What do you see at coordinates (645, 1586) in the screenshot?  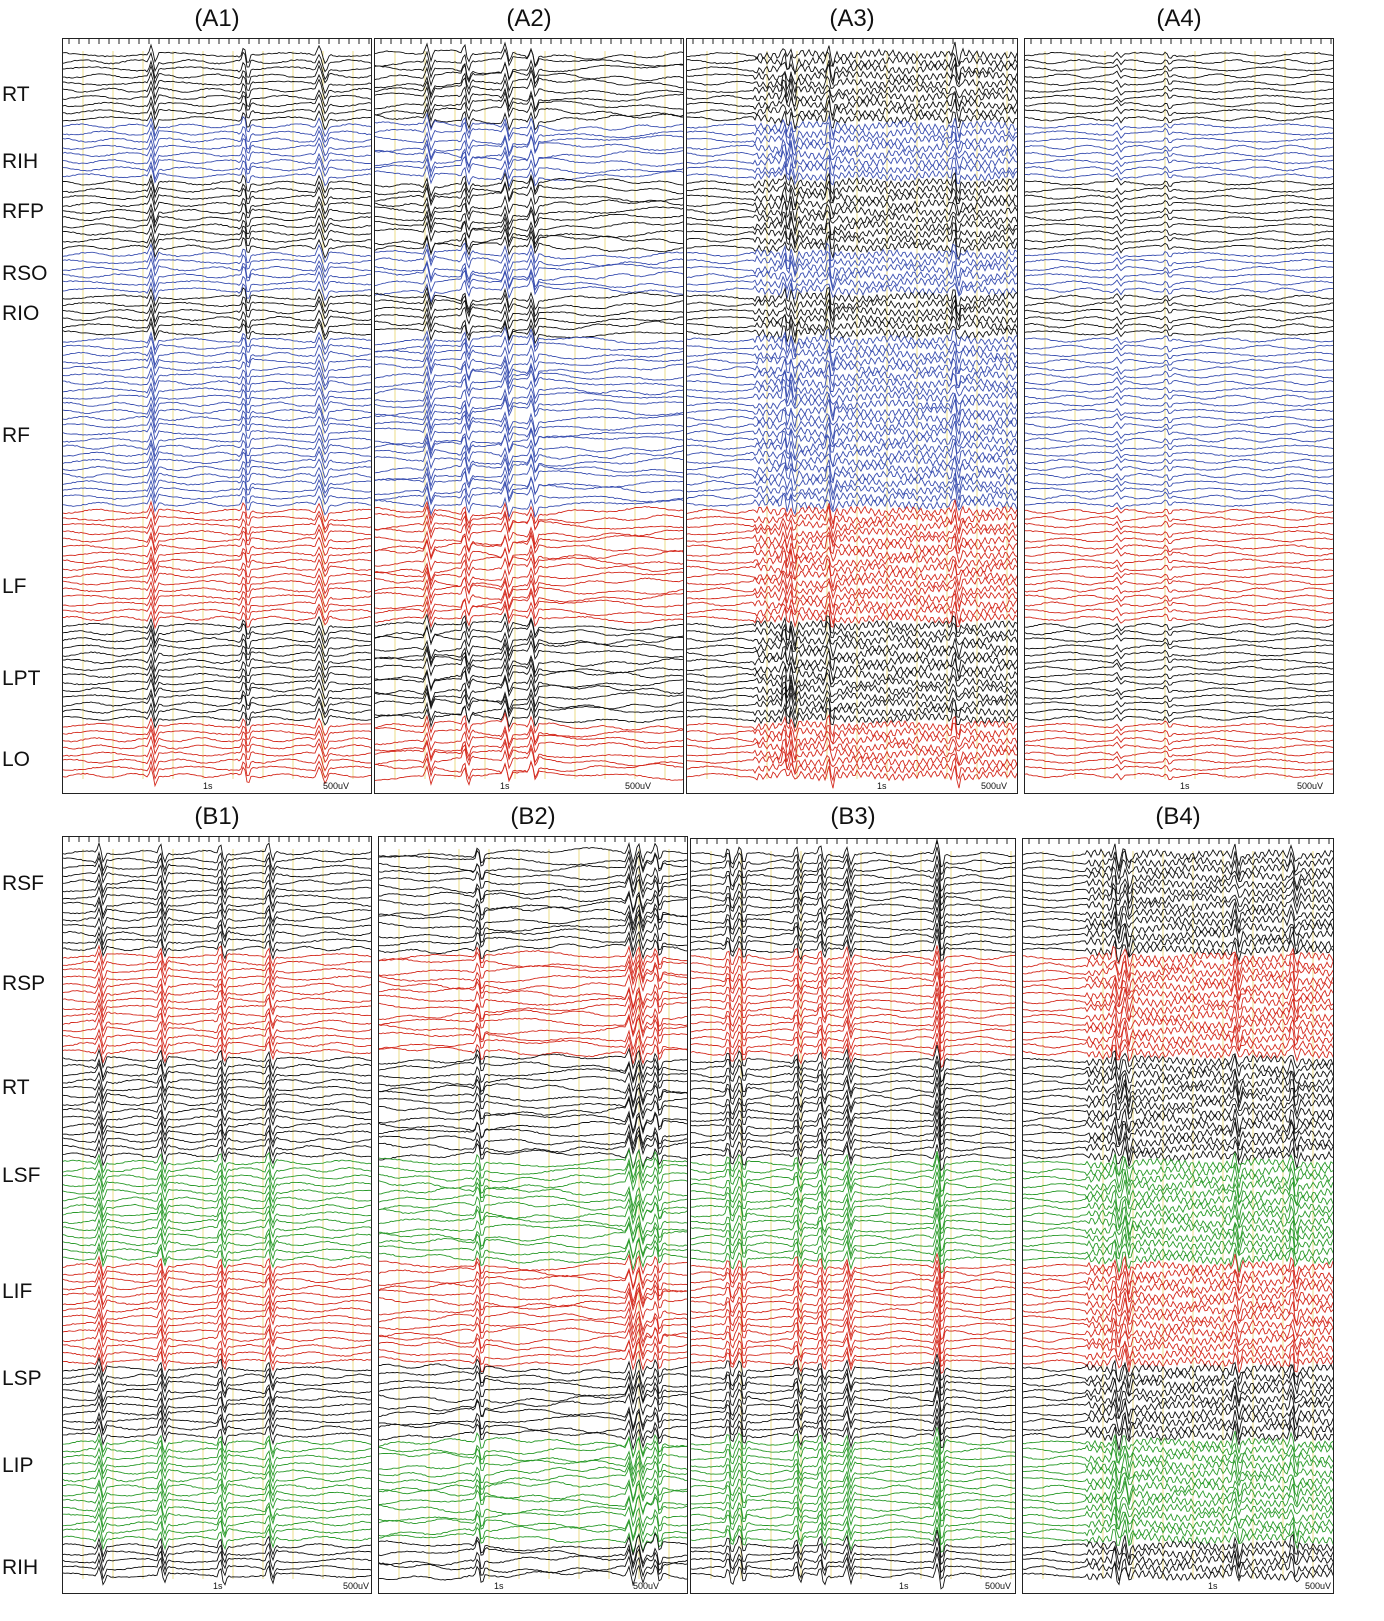 I see `amplitude-scale-label: 500uV` at bounding box center [645, 1586].